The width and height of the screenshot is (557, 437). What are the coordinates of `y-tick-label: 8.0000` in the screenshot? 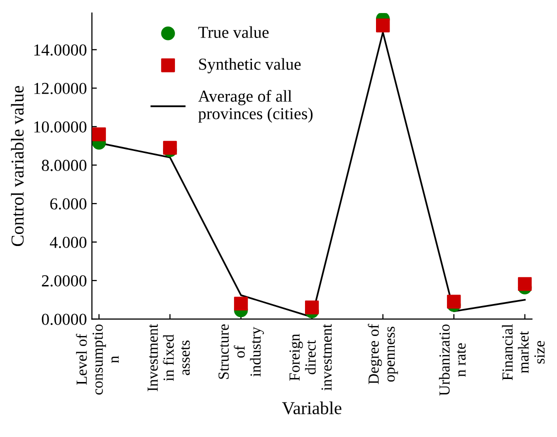 It's located at (64, 166).